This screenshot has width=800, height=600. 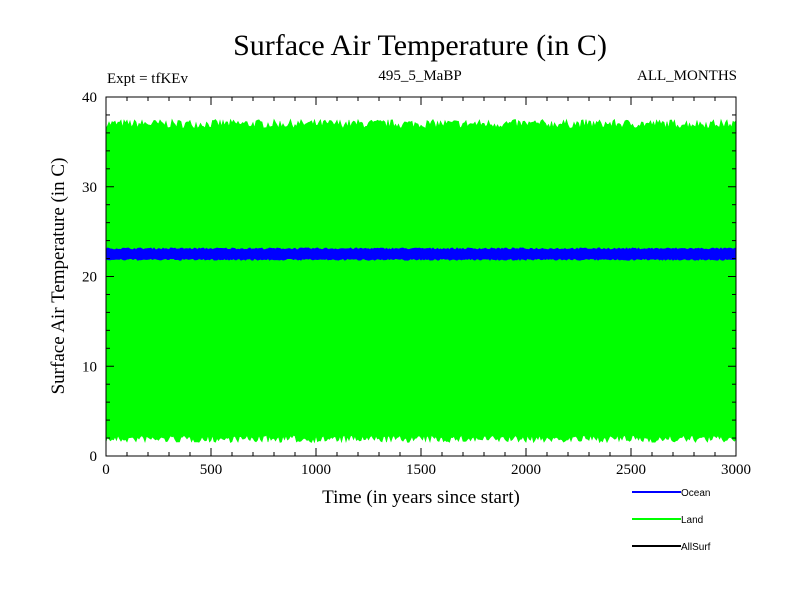 What do you see at coordinates (421, 497) in the screenshot?
I see `x-axis-label: Time (in years since start)` at bounding box center [421, 497].